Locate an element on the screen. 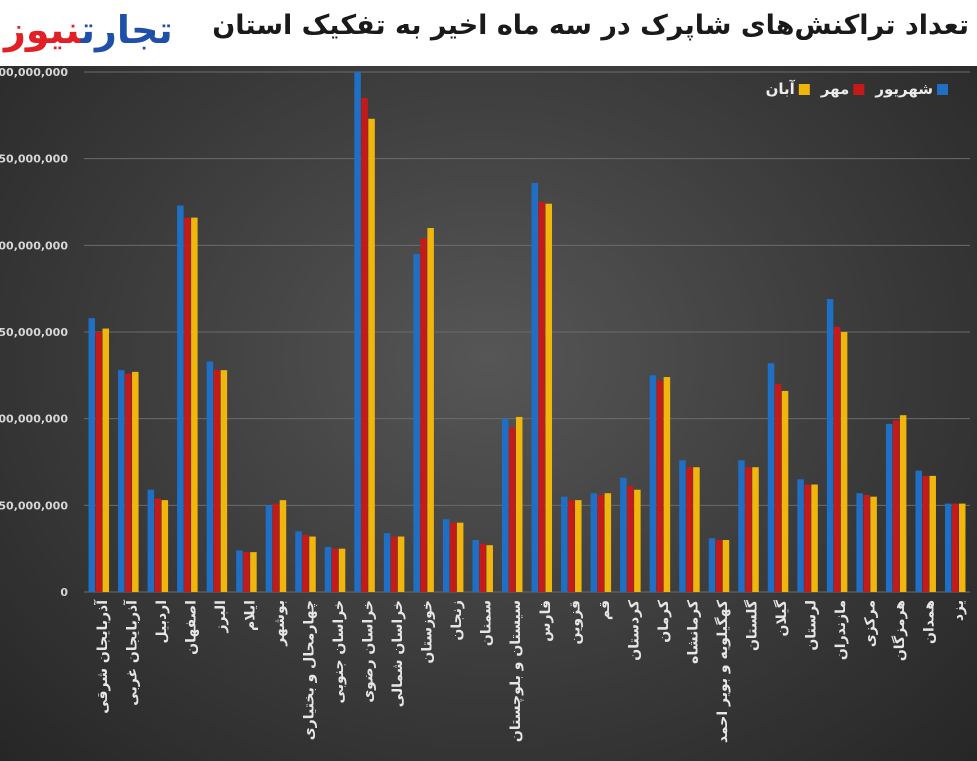  x-tick-label: قزوین is located at coordinates (575, 622).